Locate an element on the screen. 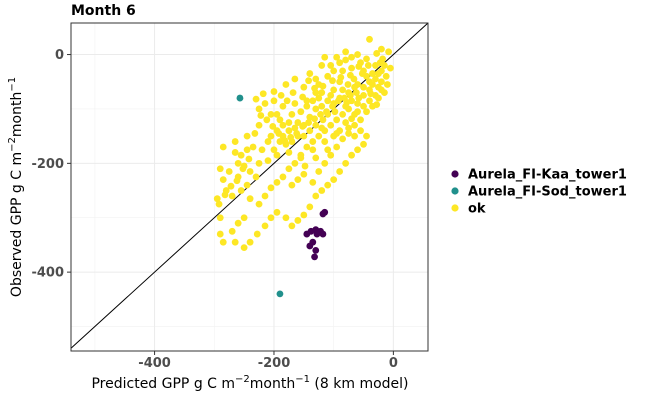 This screenshot has width=650, height=400. x-axis-ticks: -400 -200 0 is located at coordinates (268, 361).